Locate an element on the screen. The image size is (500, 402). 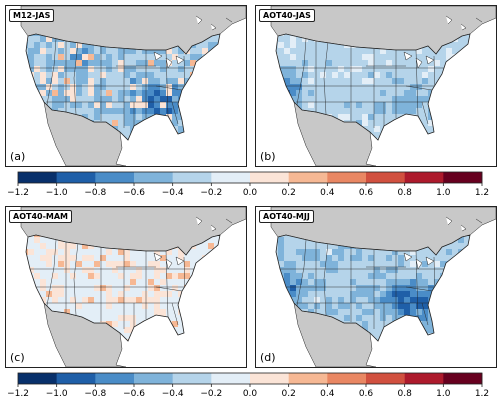
colorbar-tick-label: −0.2 is located at coordinates (211, 394).